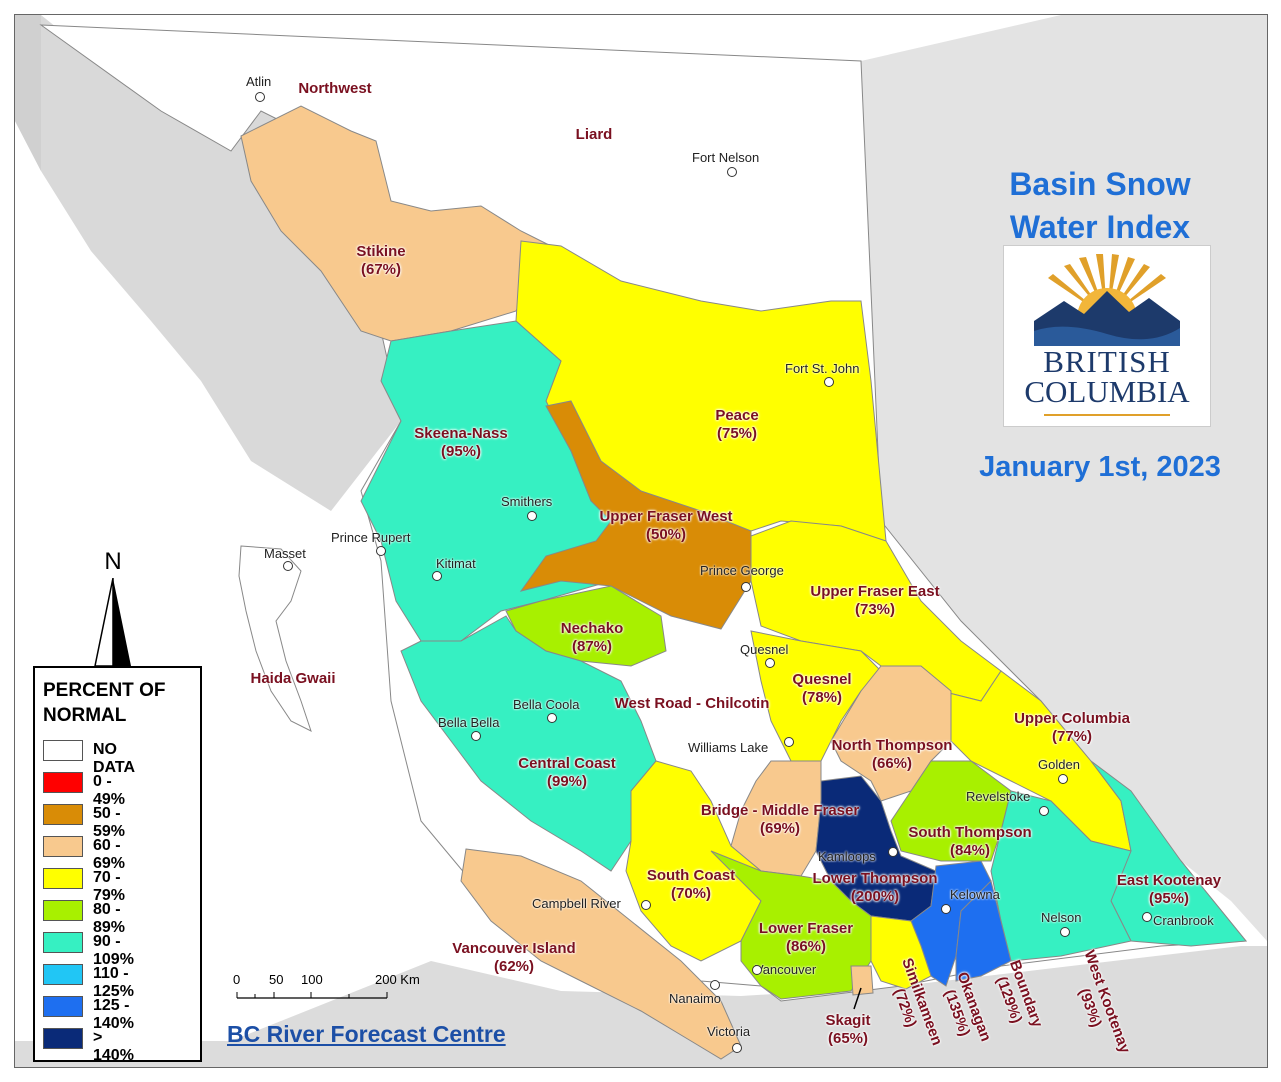  I want to click on map-date: January 1st, 2023, so click(1100, 467).